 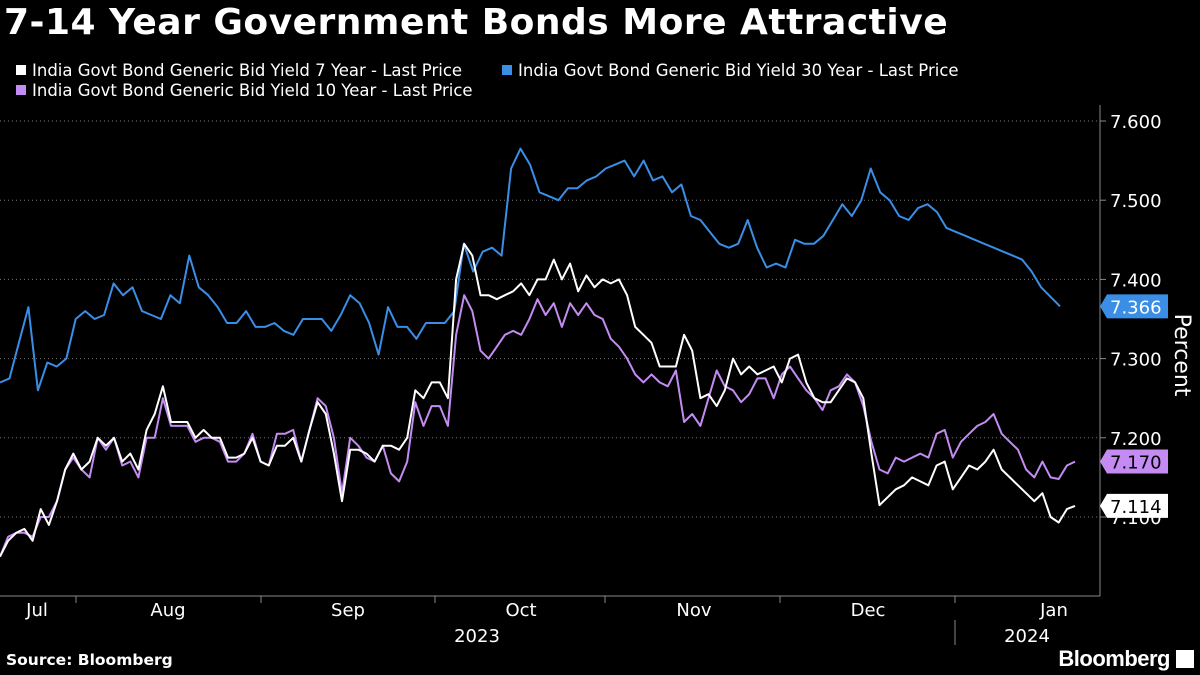 I want to click on x-tick-label: Dec, so click(x=868, y=610).